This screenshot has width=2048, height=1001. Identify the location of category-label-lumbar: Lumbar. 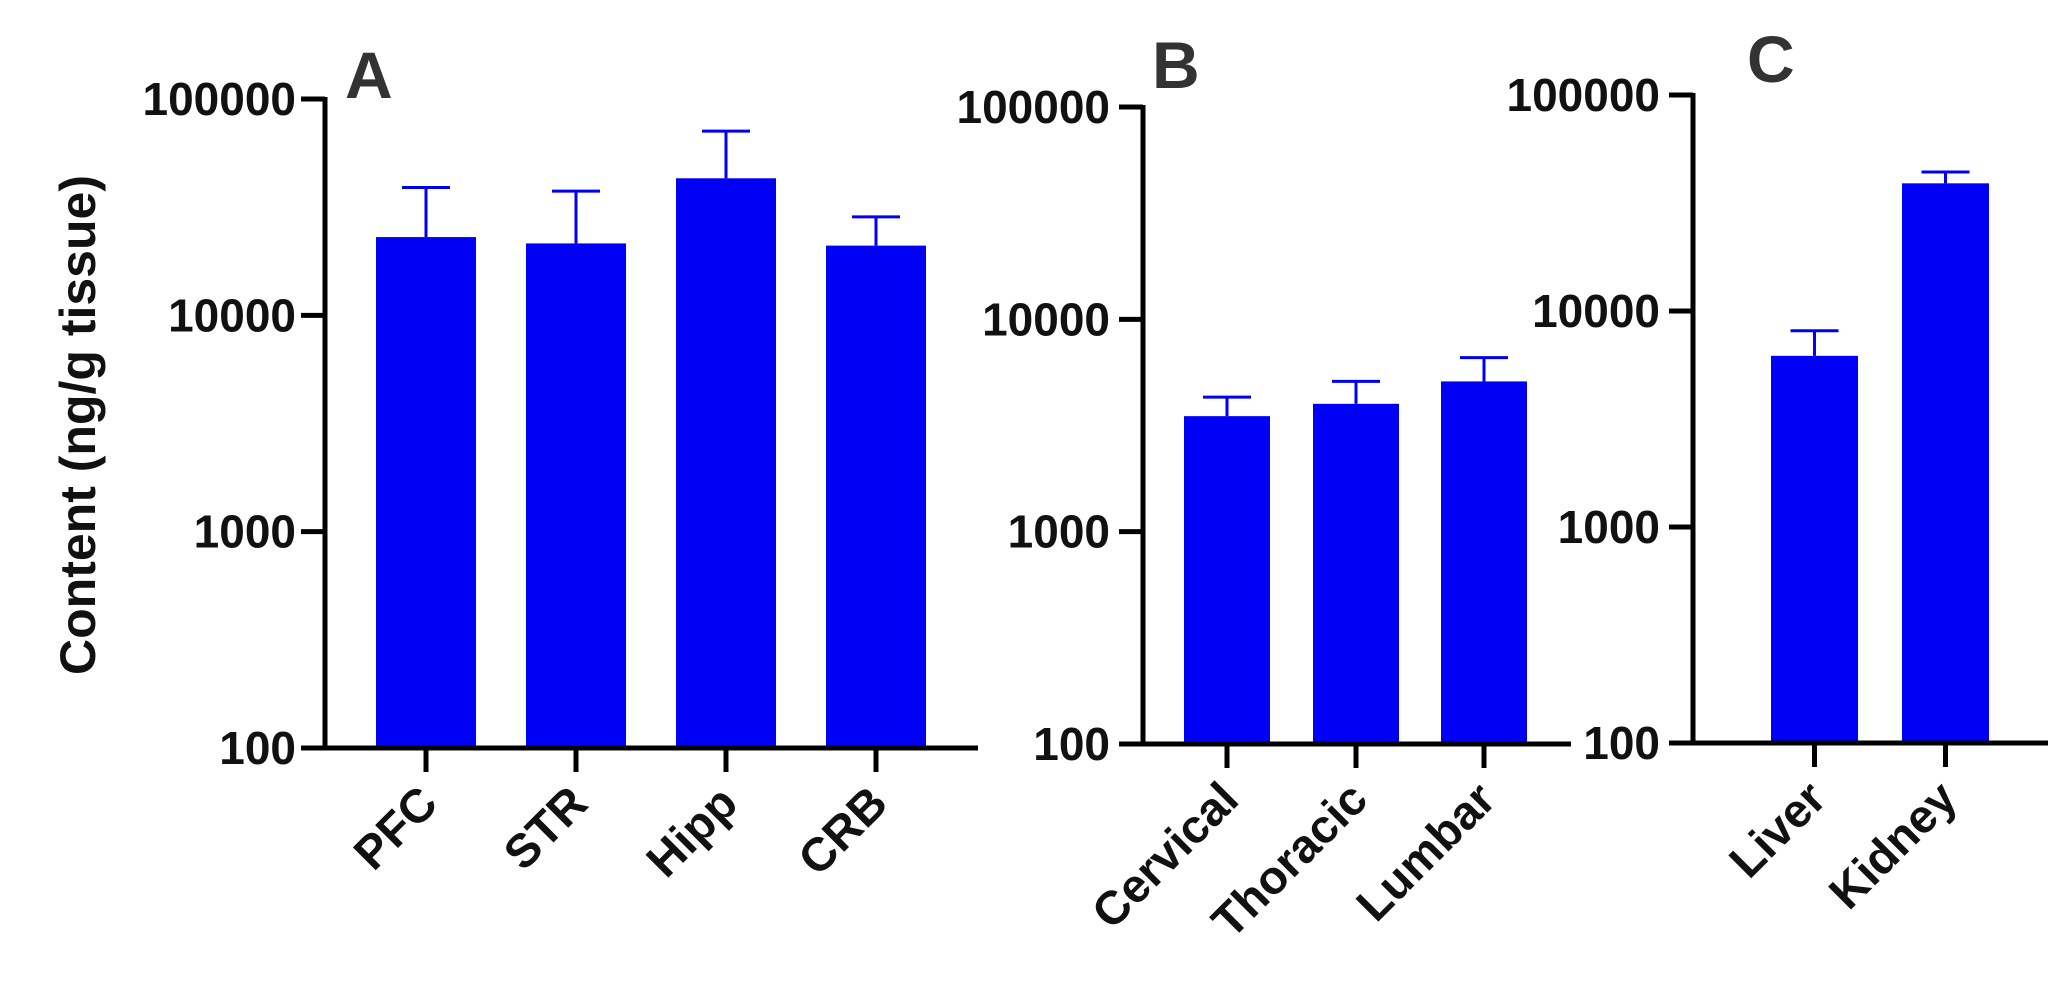
(1425, 851).